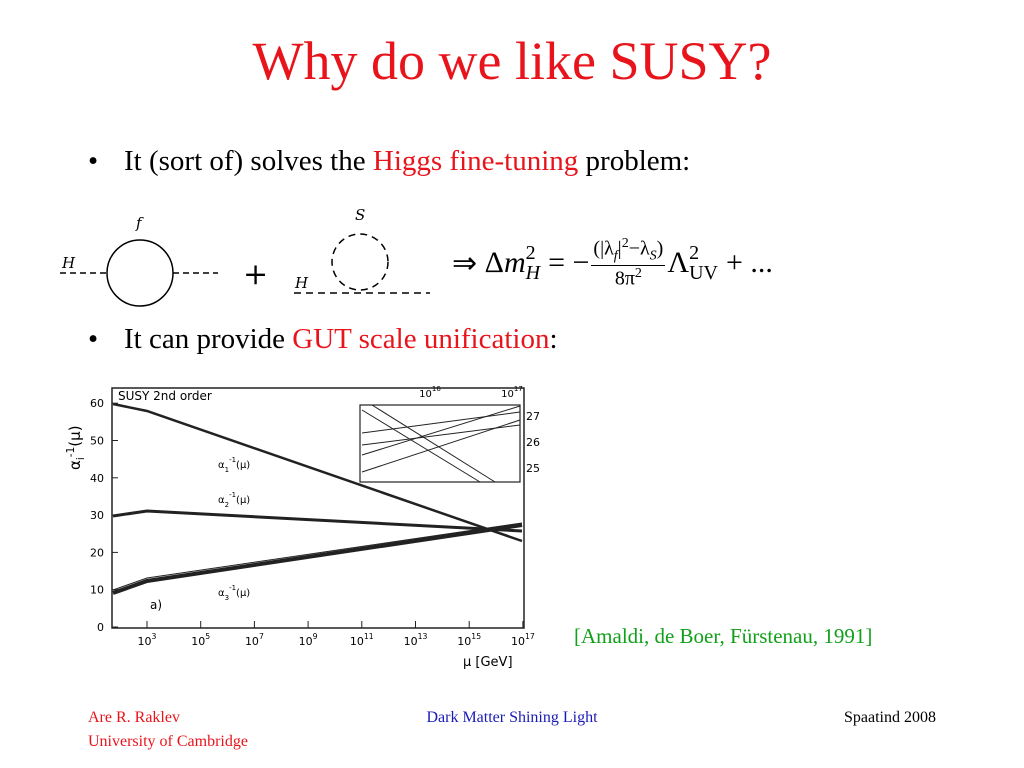 The image size is (1024, 768). Describe the element at coordinates (476, 636) in the screenshot. I see `x-tick-label-exponent: 15` at that location.